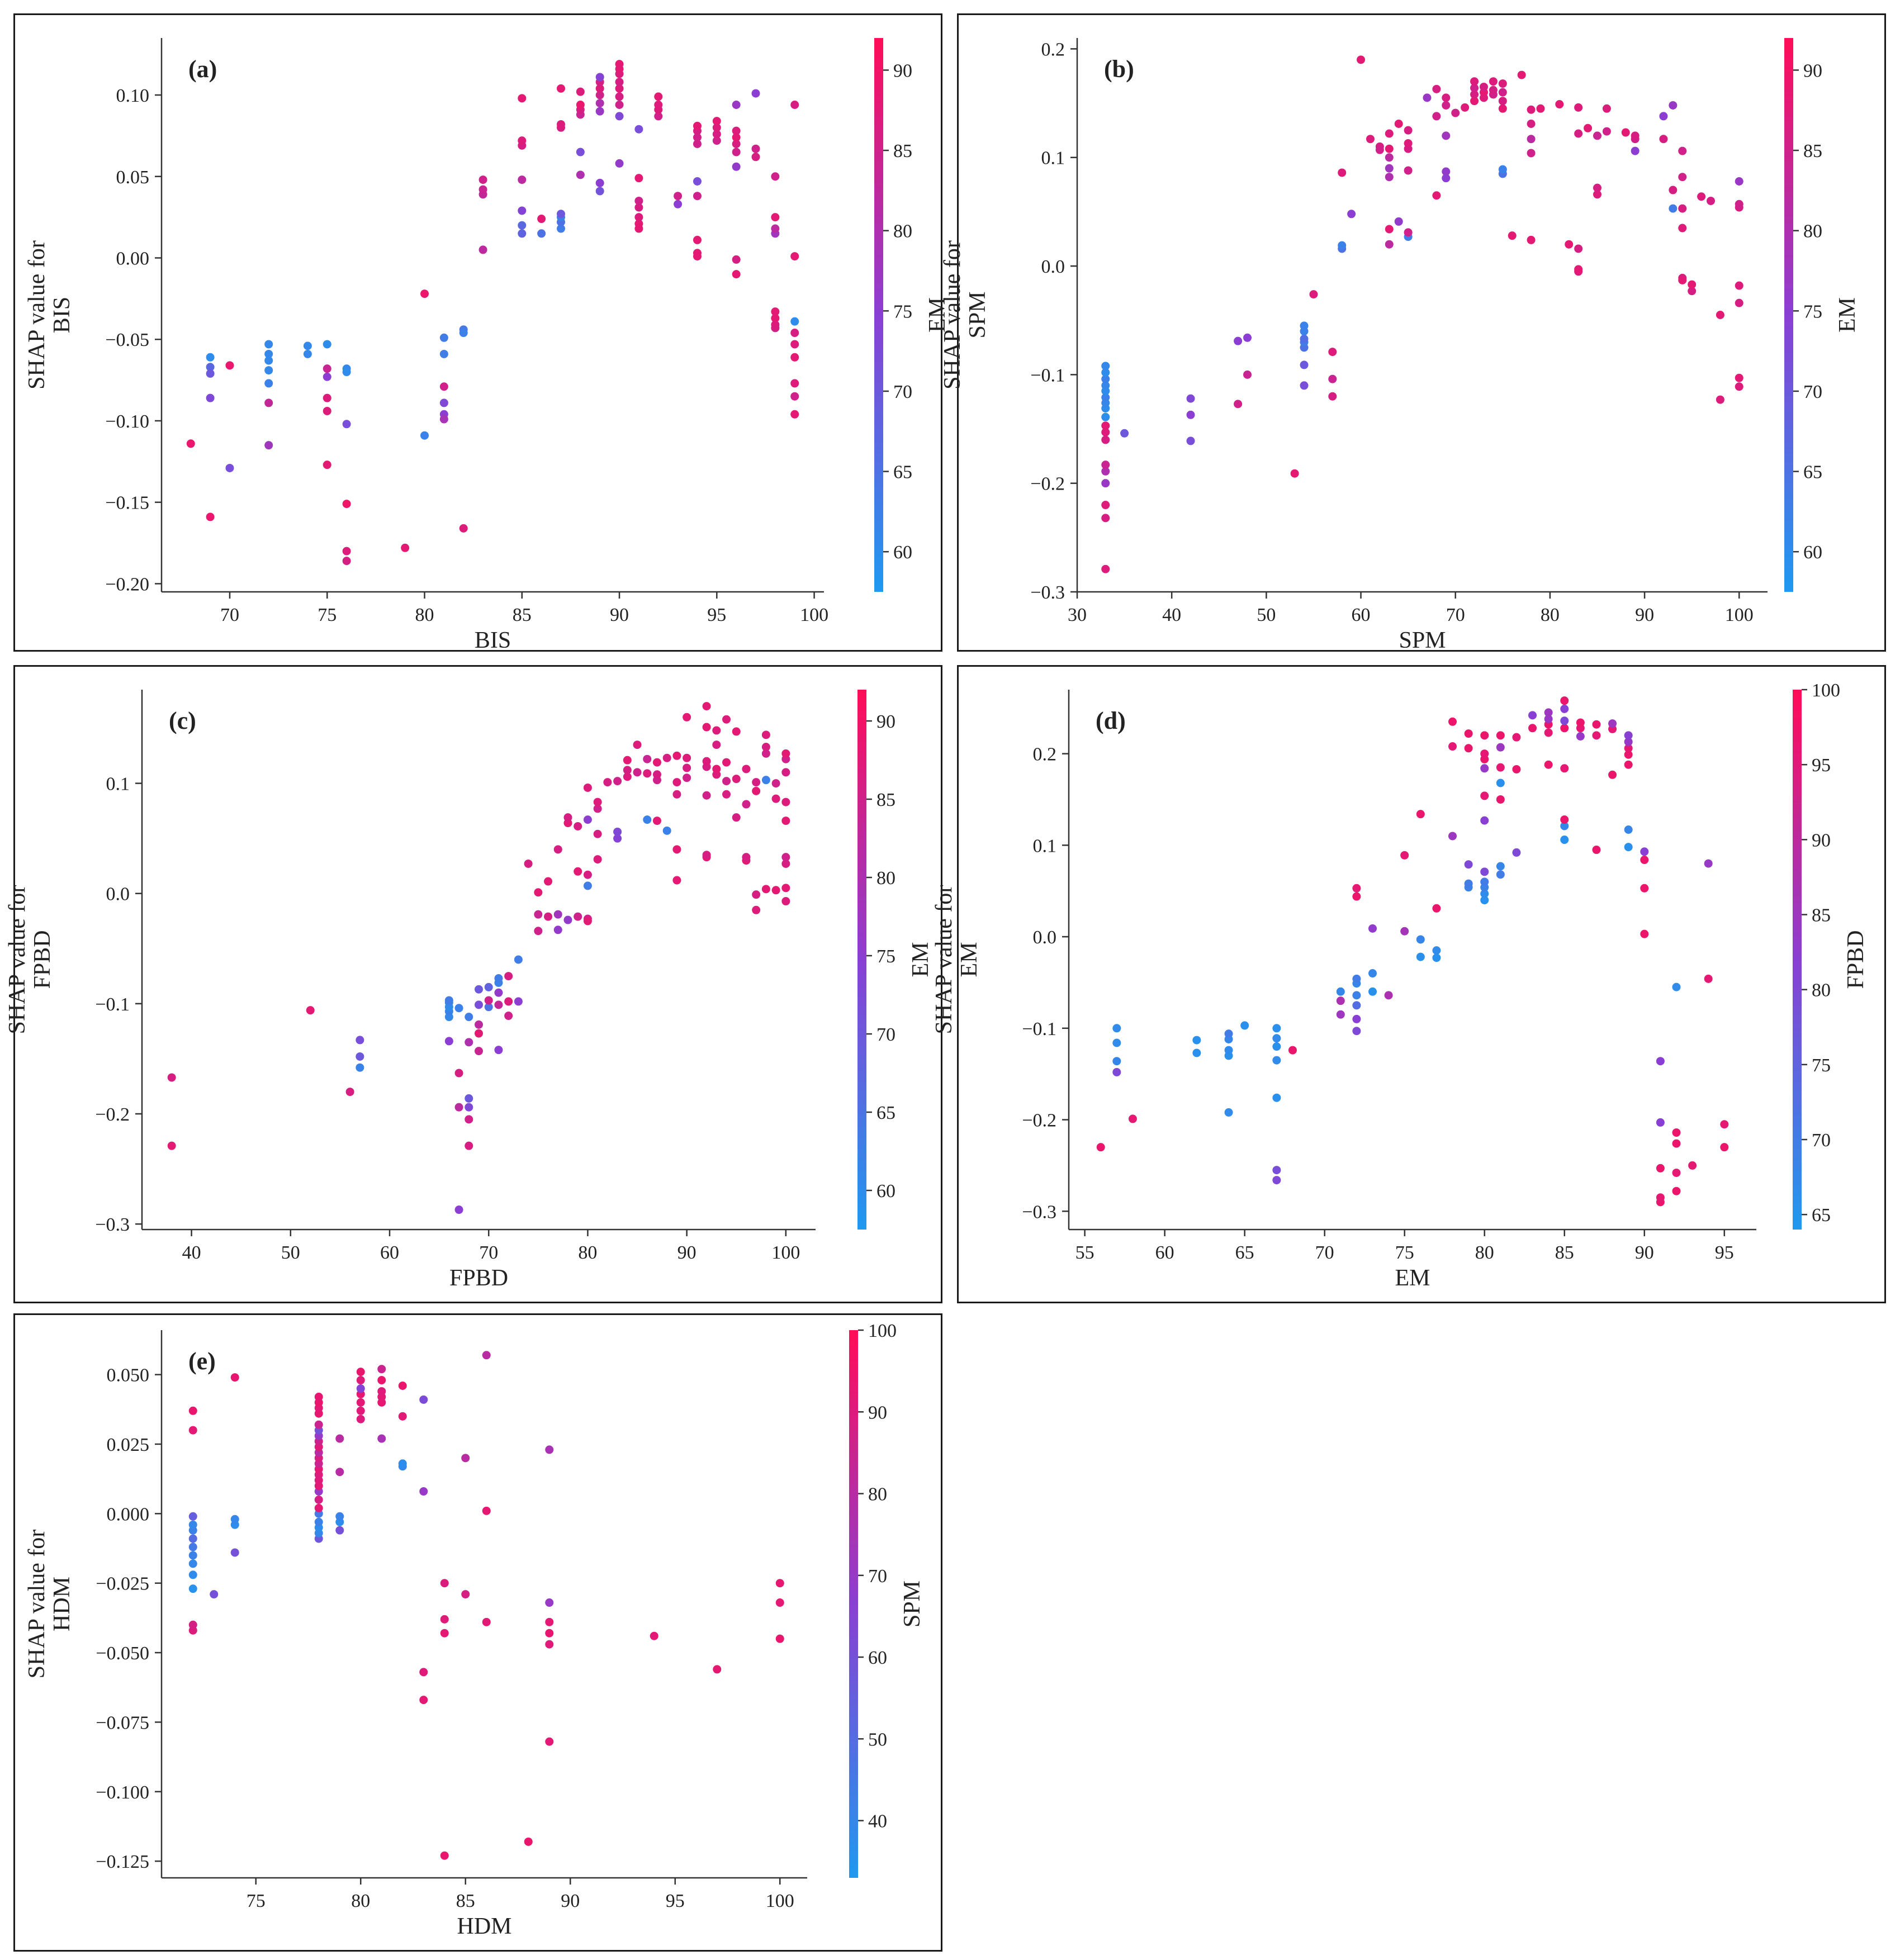  I want to click on x-tick-label: 85, so click(465, 1901).